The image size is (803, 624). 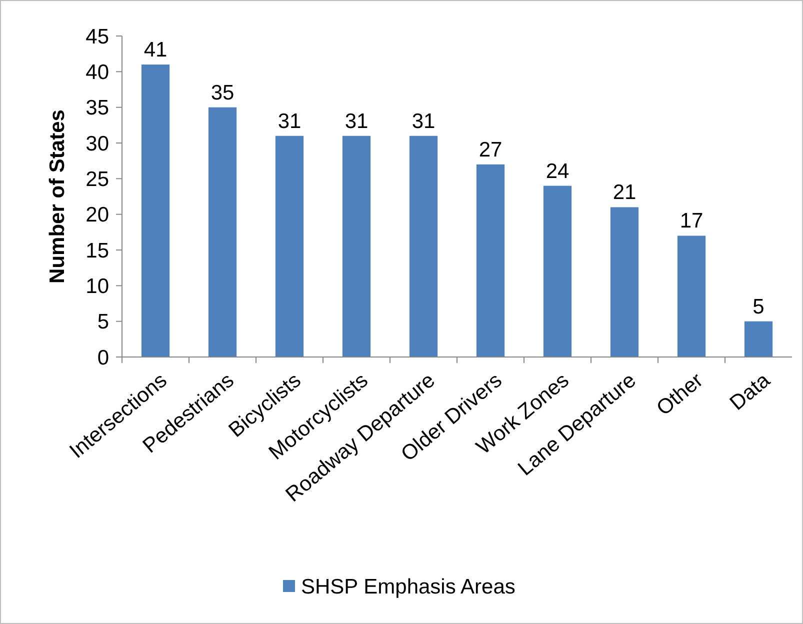 I want to click on y-tick-label: 15, so click(x=97, y=250).